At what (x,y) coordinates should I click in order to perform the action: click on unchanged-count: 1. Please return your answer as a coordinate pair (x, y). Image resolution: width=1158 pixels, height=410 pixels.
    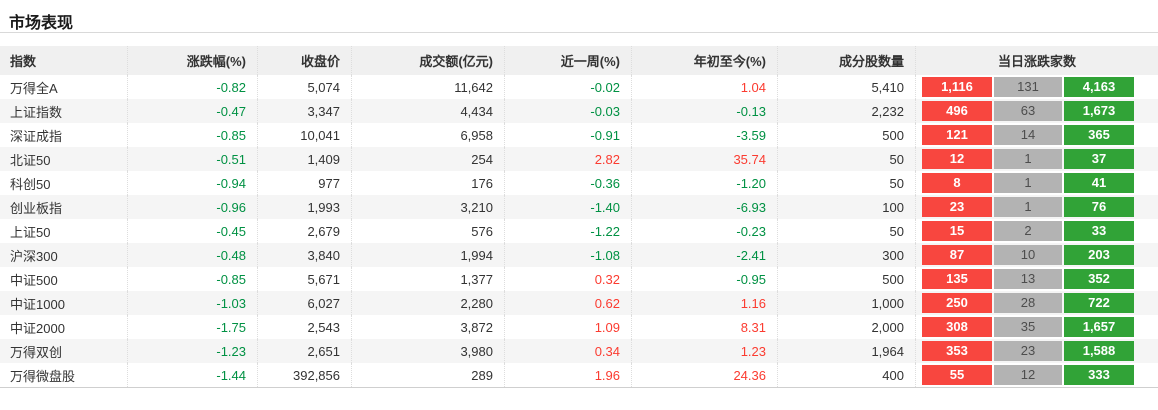
    Looking at the image, I should click on (1028, 159).